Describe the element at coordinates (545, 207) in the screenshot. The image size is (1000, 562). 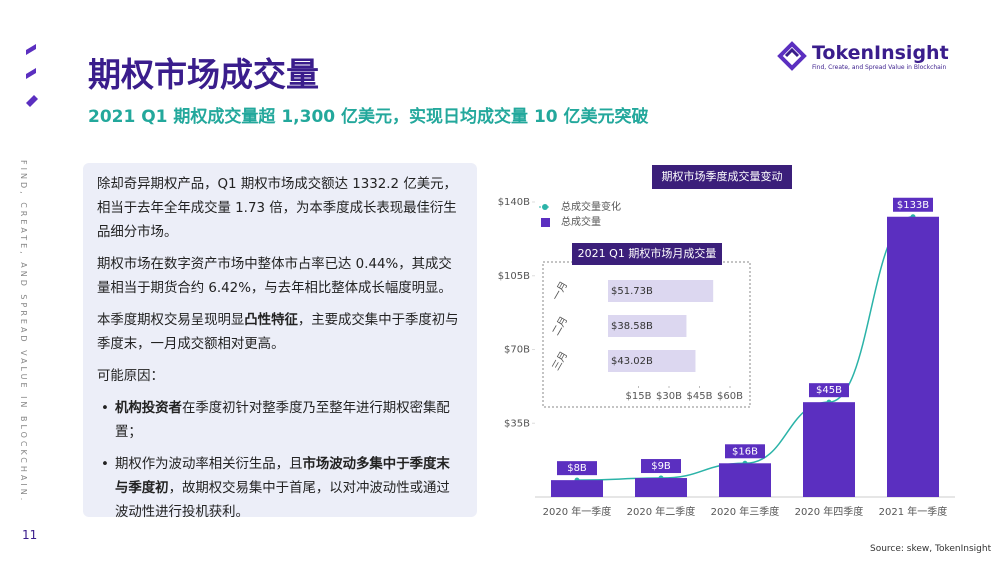
I see `legend-dot` at that location.